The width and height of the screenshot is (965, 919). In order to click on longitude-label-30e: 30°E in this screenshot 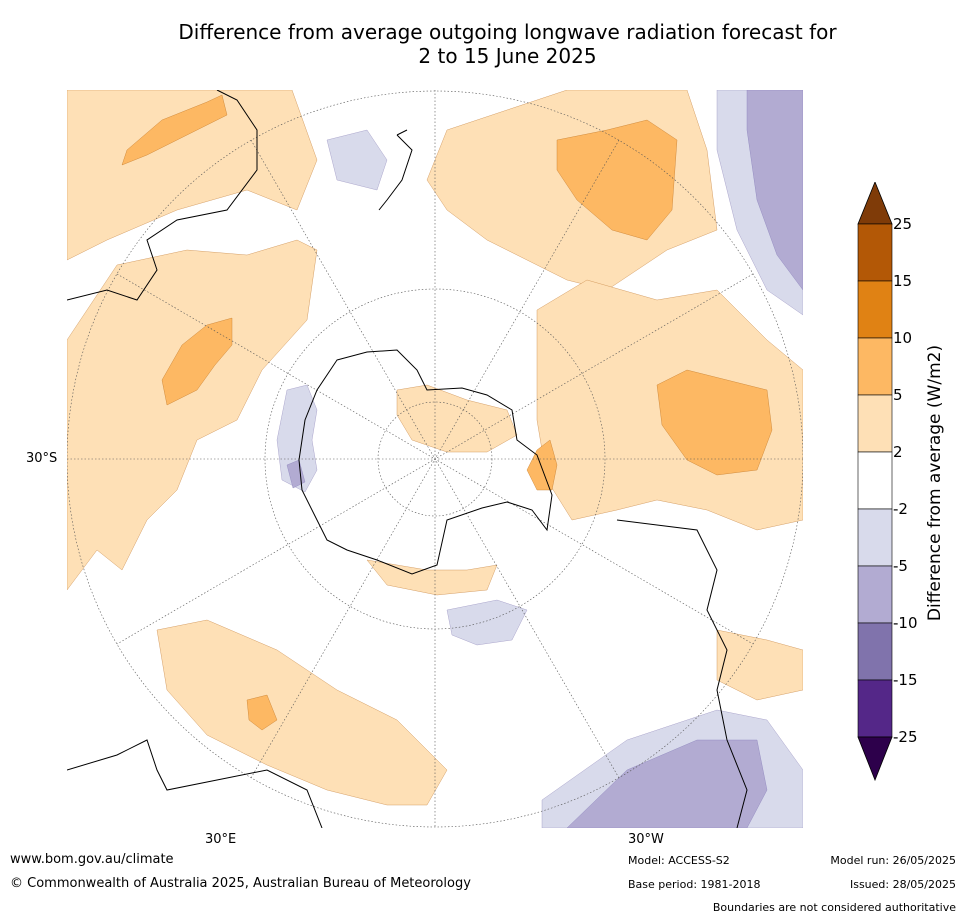, I will do `click(221, 839)`.